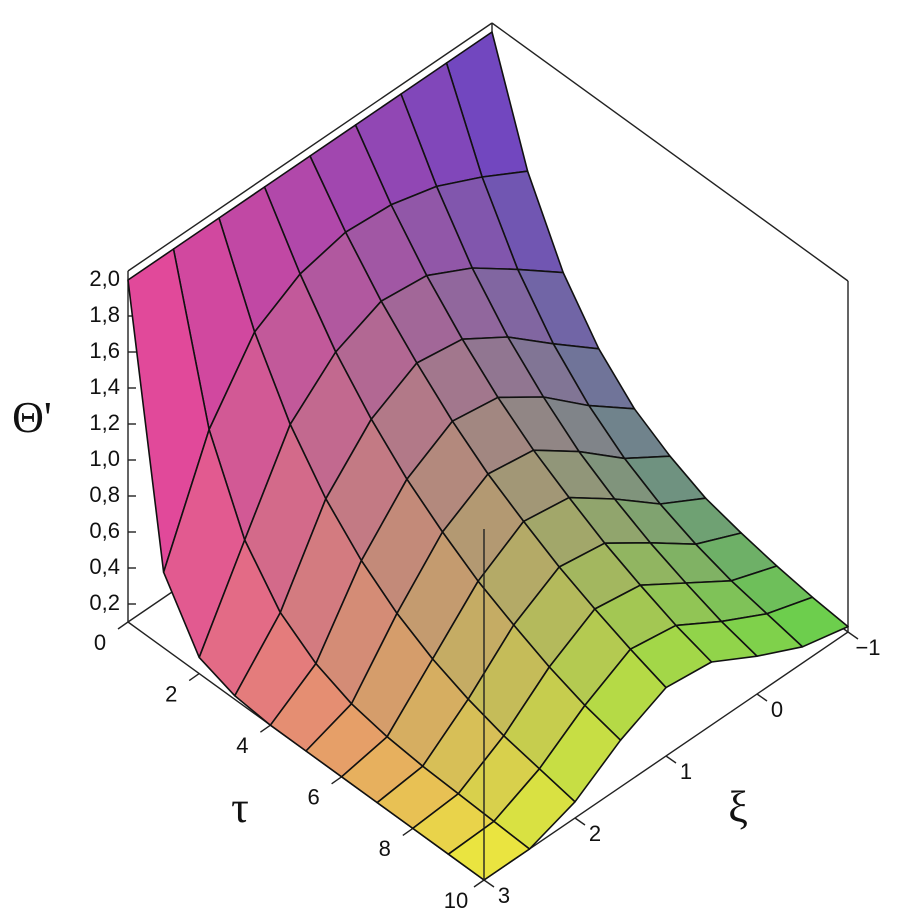  I want to click on y-tick-label: 3, so click(504, 895).